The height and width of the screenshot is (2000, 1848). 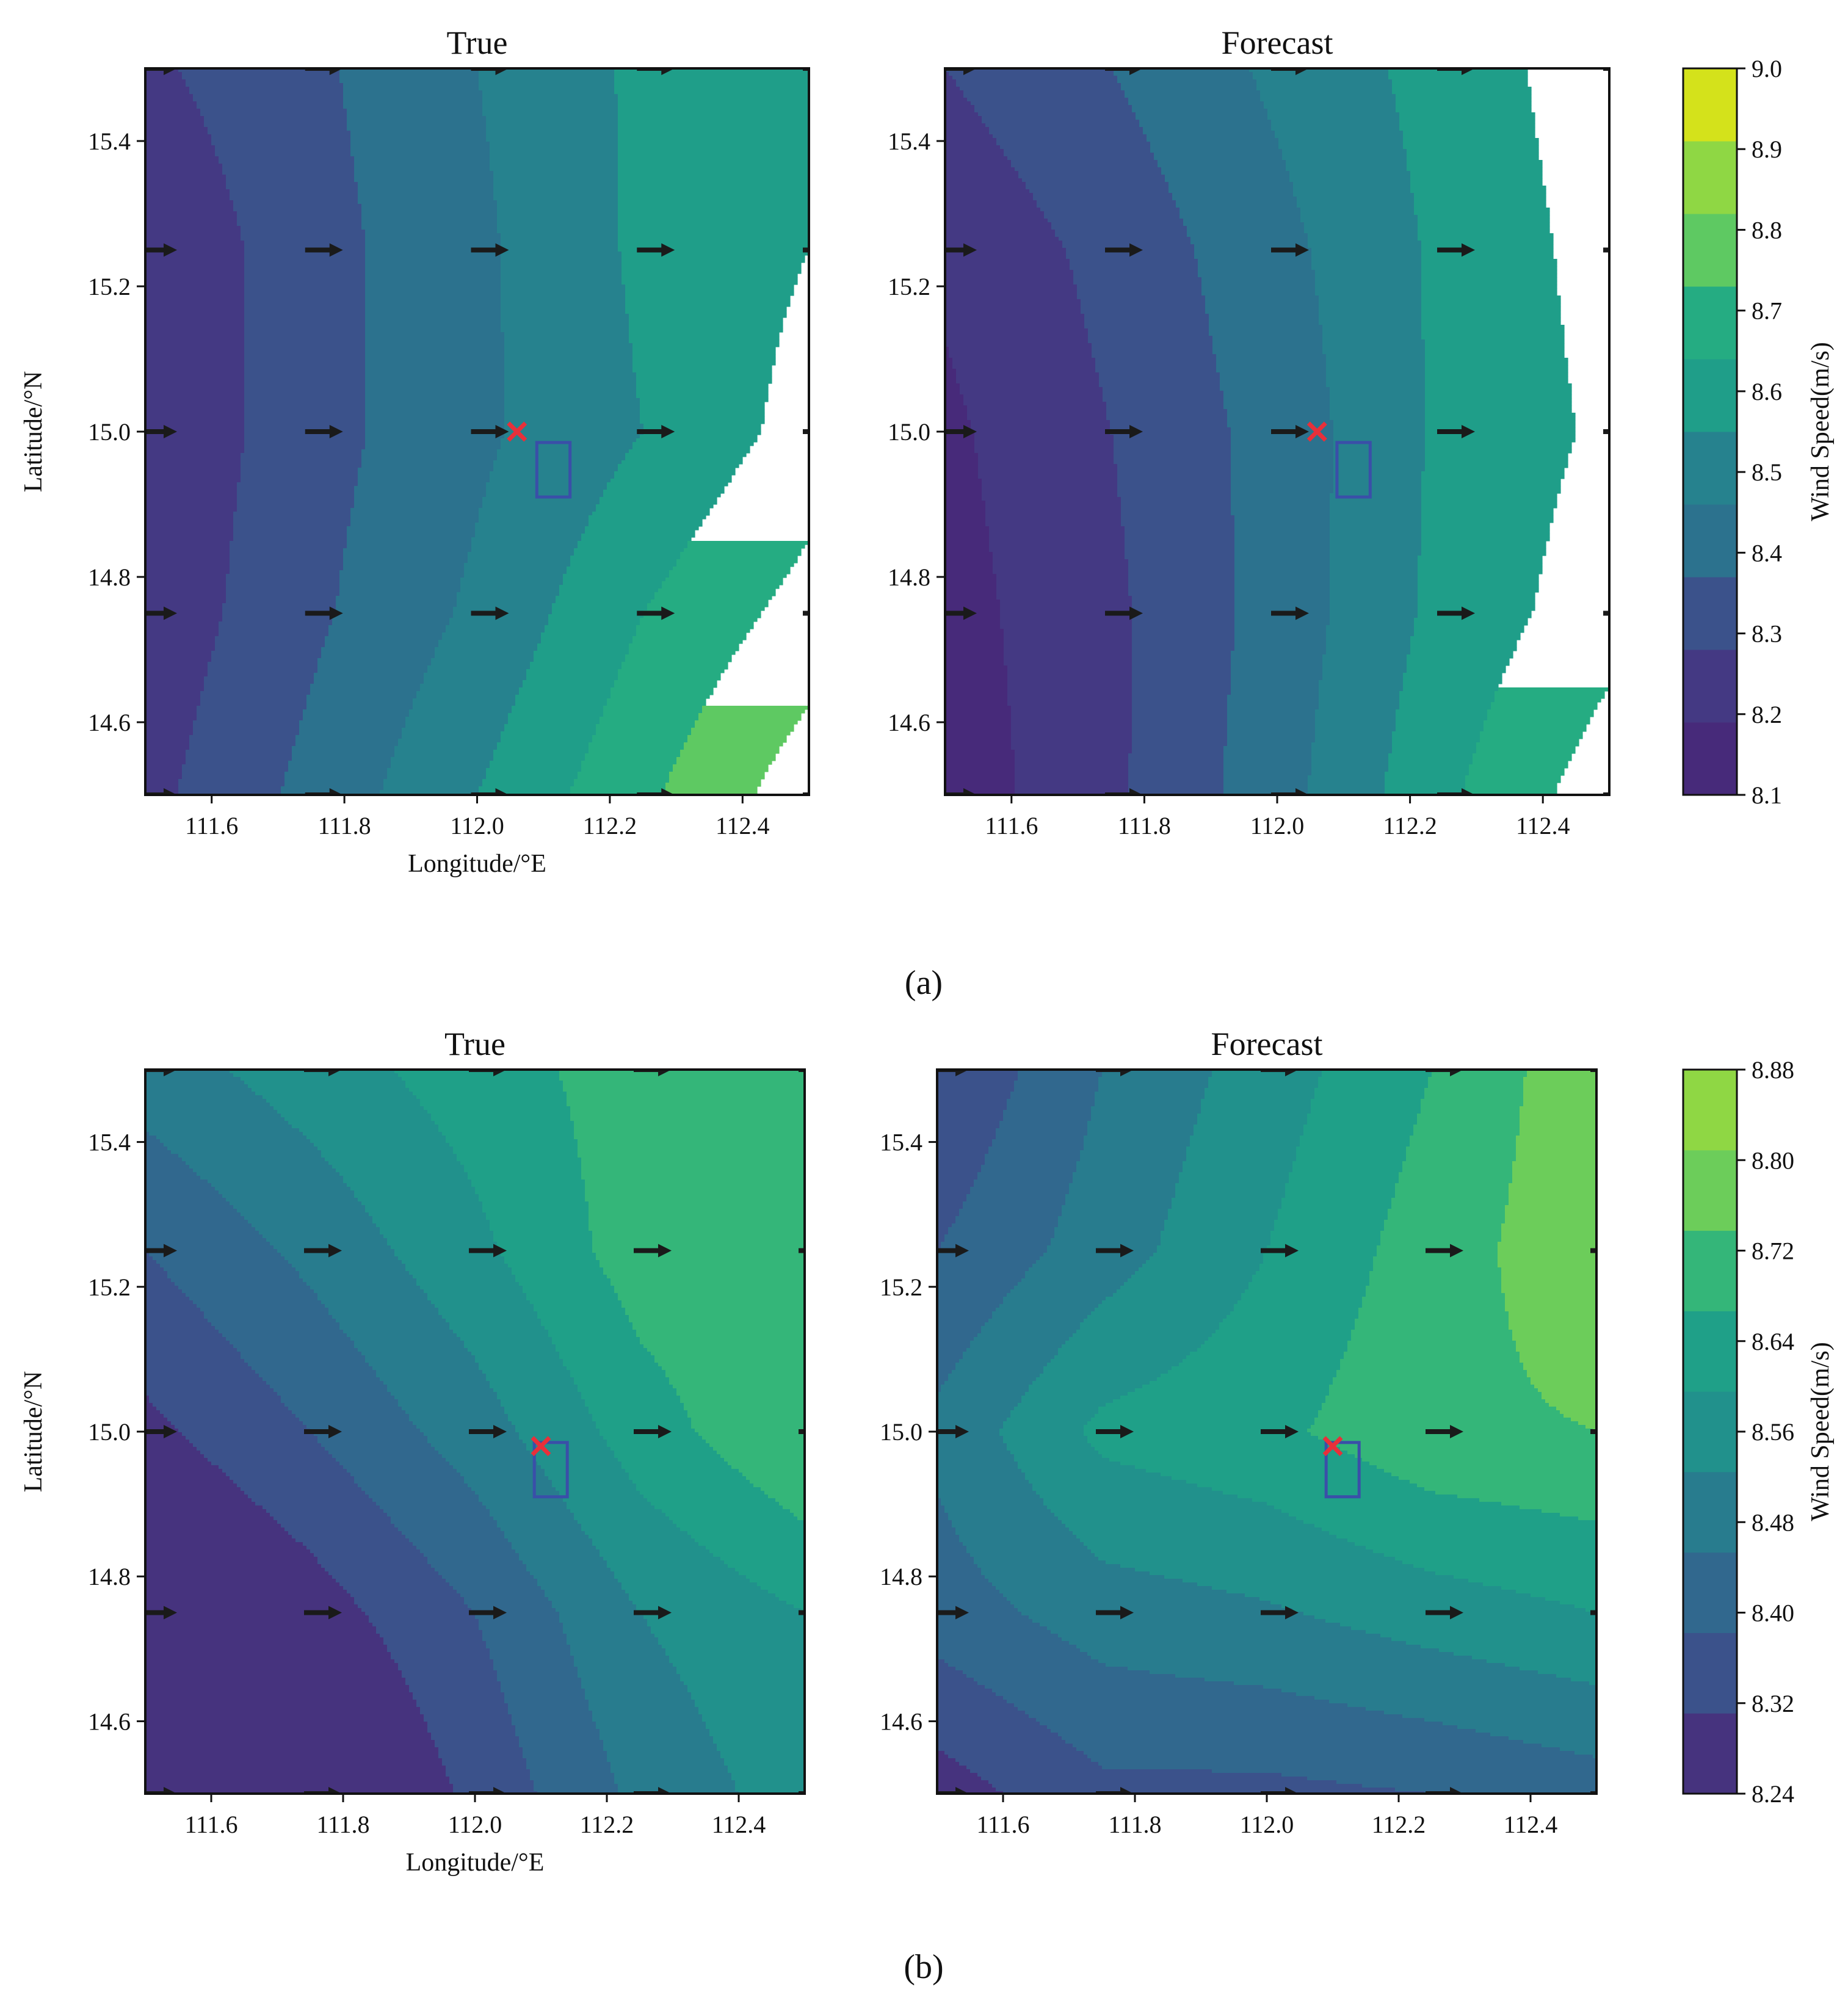 What do you see at coordinates (109, 1576) in the screenshot?
I see `y-tick-label: 14.8` at bounding box center [109, 1576].